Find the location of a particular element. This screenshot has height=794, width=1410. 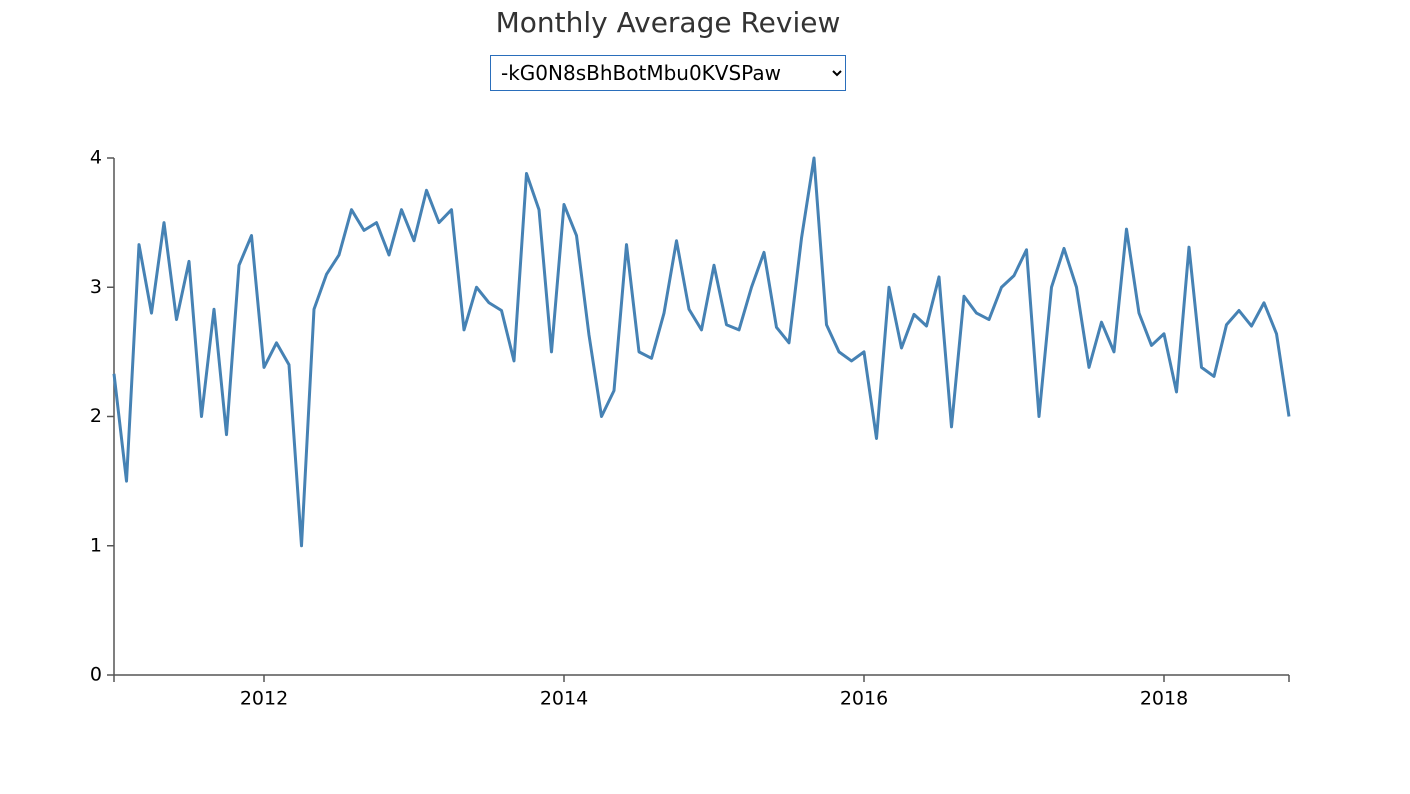

x-tick-label: 2018 is located at coordinates (1164, 699).